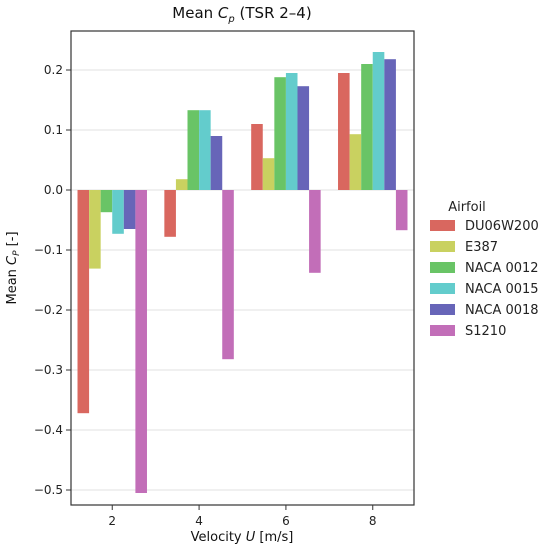 The height and width of the screenshot is (549, 550). What do you see at coordinates (17, 253) in the screenshot?
I see `y-axis-label-sub: P` at bounding box center [17, 253].